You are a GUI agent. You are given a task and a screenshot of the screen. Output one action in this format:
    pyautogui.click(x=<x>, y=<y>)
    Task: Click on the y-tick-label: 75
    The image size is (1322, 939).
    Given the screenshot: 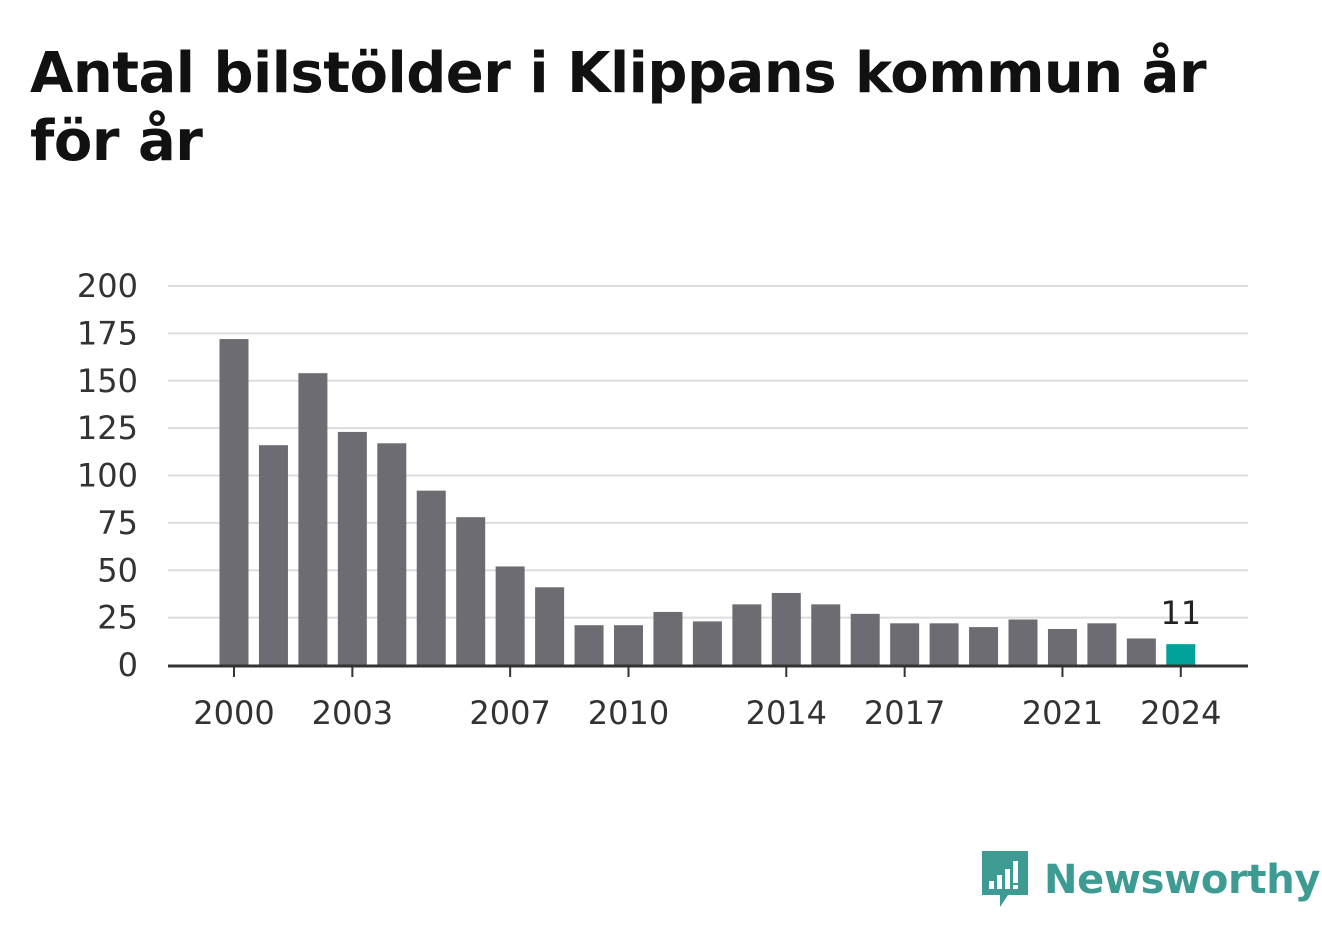 What is the action you would take?
    pyautogui.click(x=117, y=523)
    